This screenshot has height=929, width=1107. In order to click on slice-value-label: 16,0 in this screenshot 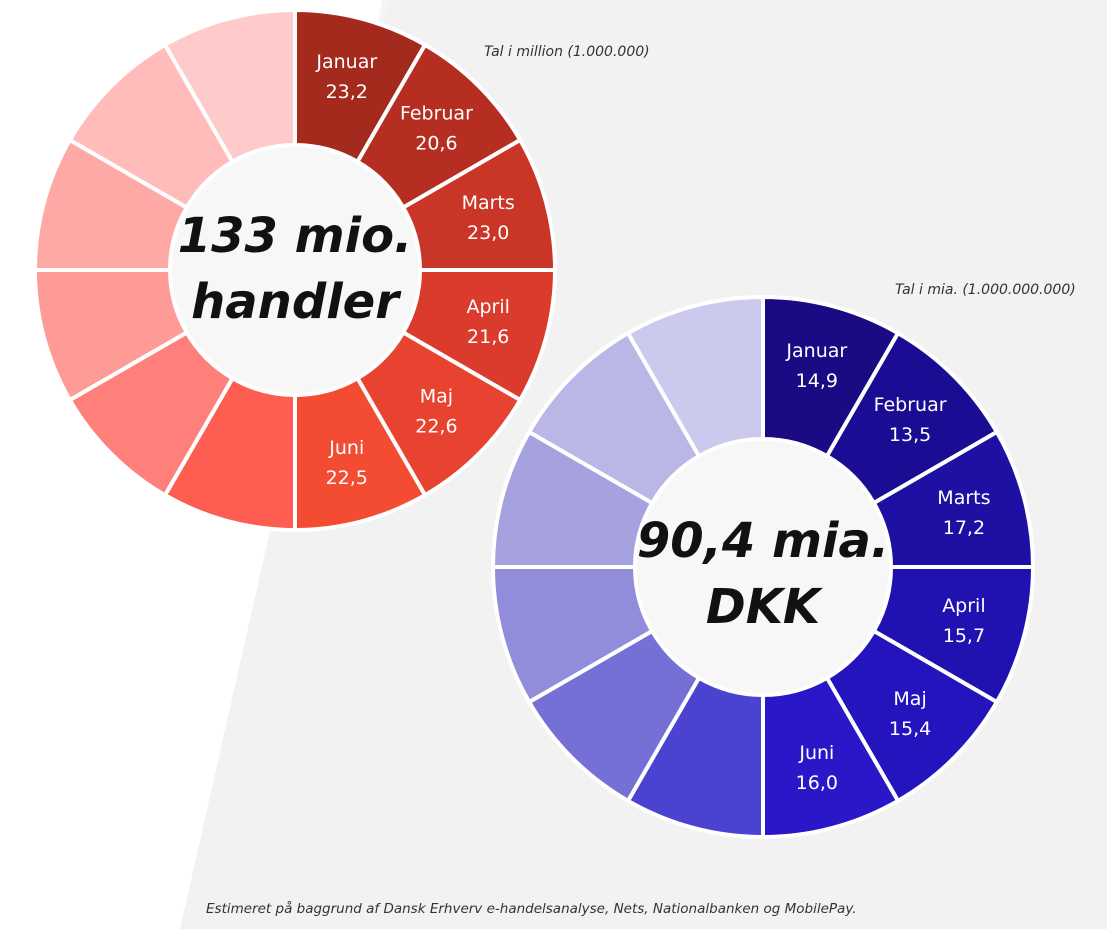, I will do `click(817, 783)`.